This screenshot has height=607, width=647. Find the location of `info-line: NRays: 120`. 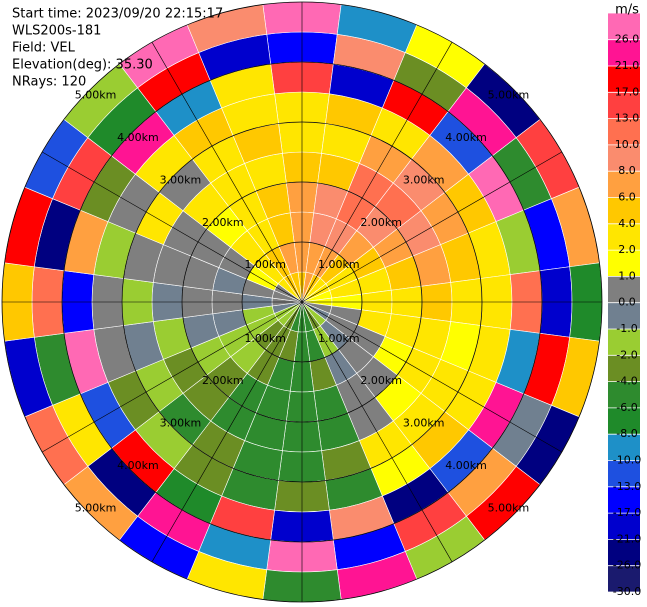

info-line: NRays: 120 is located at coordinates (49, 82).